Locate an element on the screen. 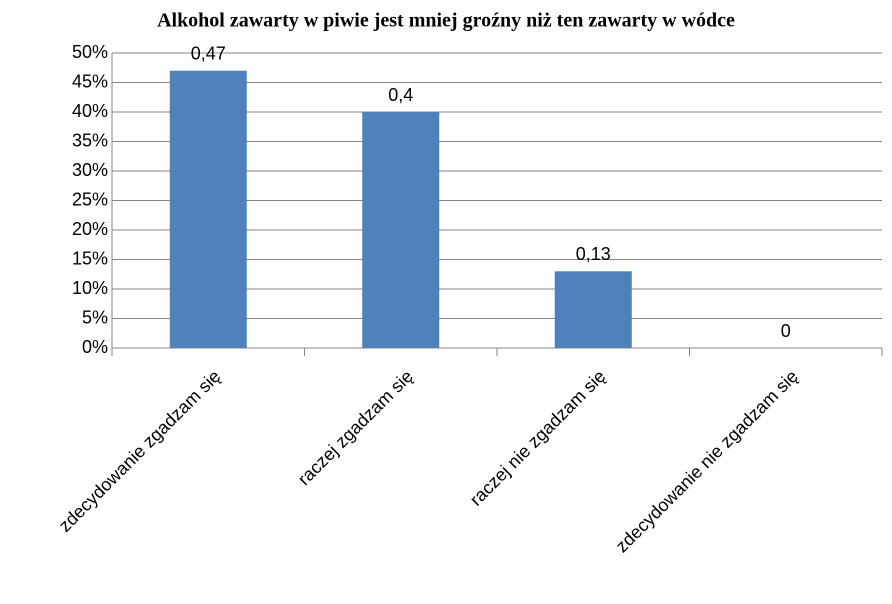 The width and height of the screenshot is (892, 604). y-tick-label: 10% is located at coordinates (90, 288).